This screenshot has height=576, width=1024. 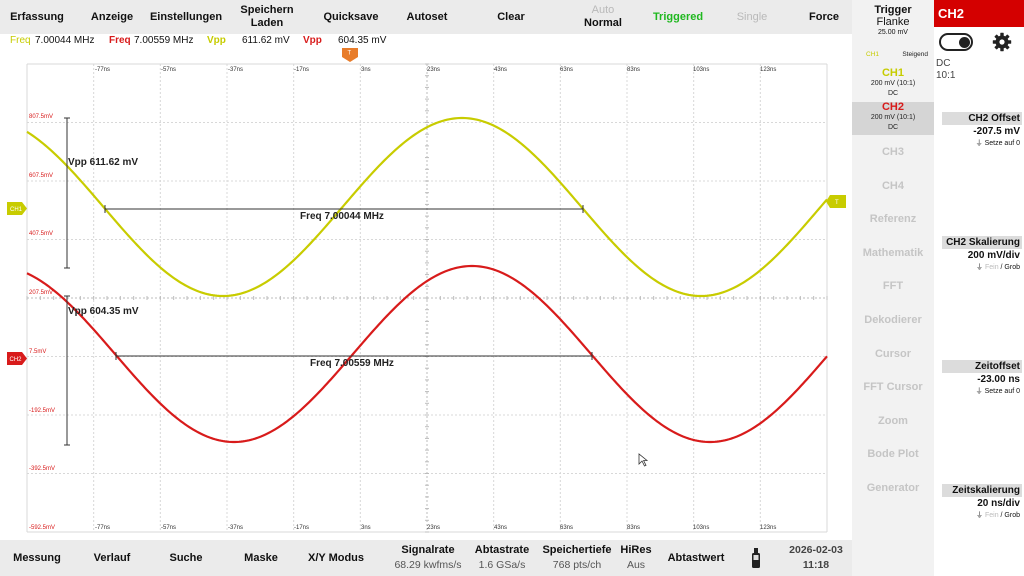 What do you see at coordinates (983, 130) in the screenshot?
I see `offset-control: CH2 Offset -207.5 mV ⏚ Setze auf 0` at bounding box center [983, 130].